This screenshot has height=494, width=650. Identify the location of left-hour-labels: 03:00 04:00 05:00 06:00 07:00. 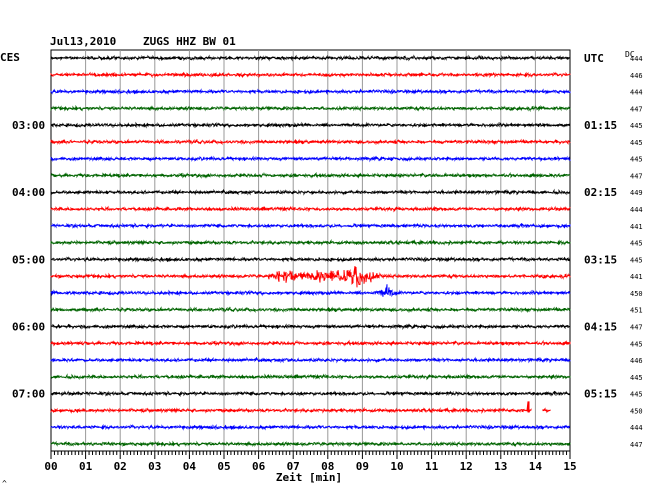
(28, 259).